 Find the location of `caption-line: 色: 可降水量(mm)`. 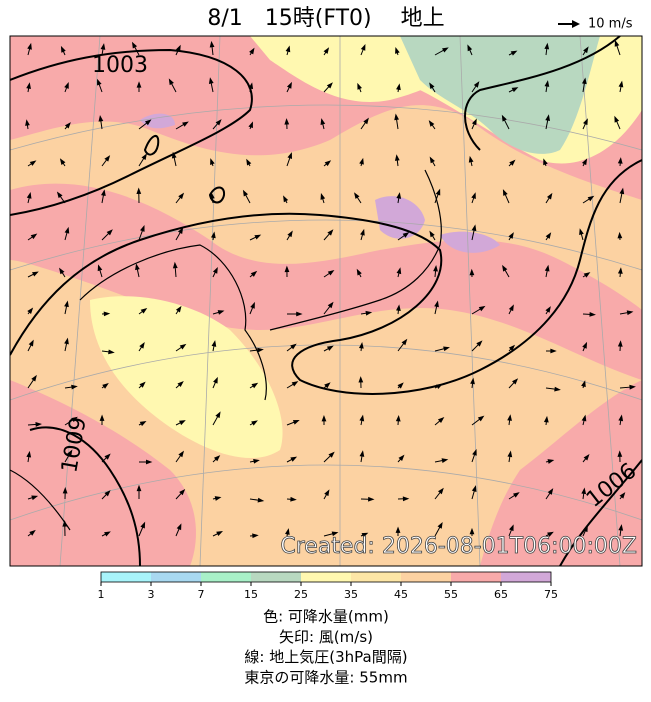

caption-line: 色: 可降水量(mm) is located at coordinates (326, 617).